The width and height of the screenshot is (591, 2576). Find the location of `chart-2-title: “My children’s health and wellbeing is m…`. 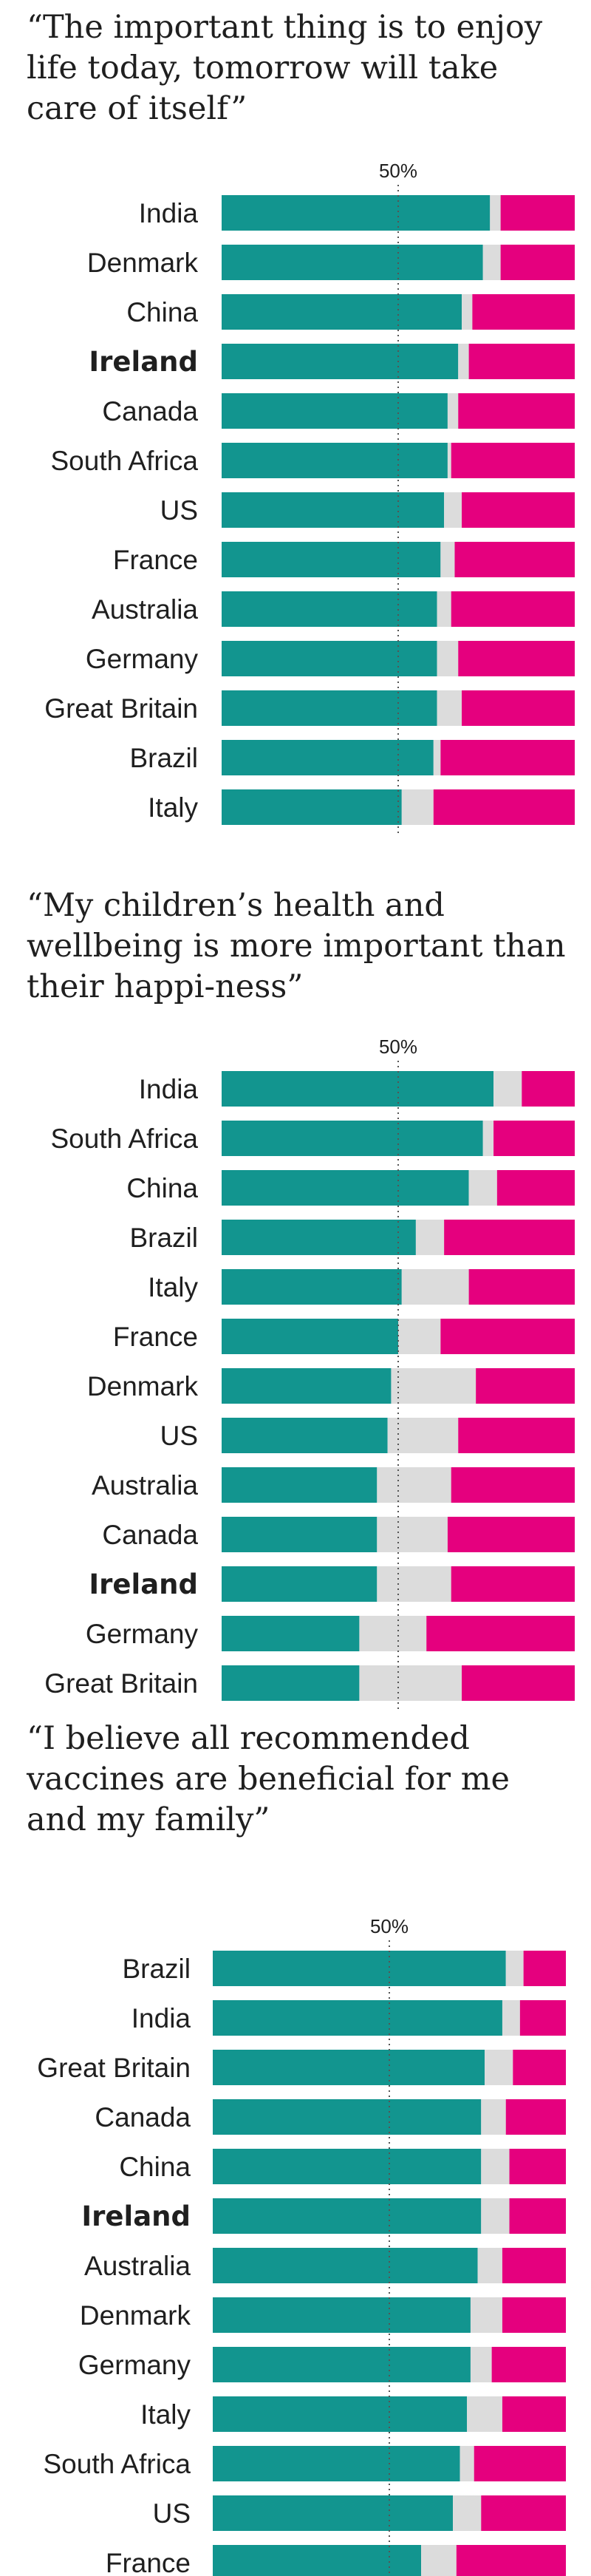

chart-2-title: “My children’s health and wellbeing is m… is located at coordinates (296, 946).